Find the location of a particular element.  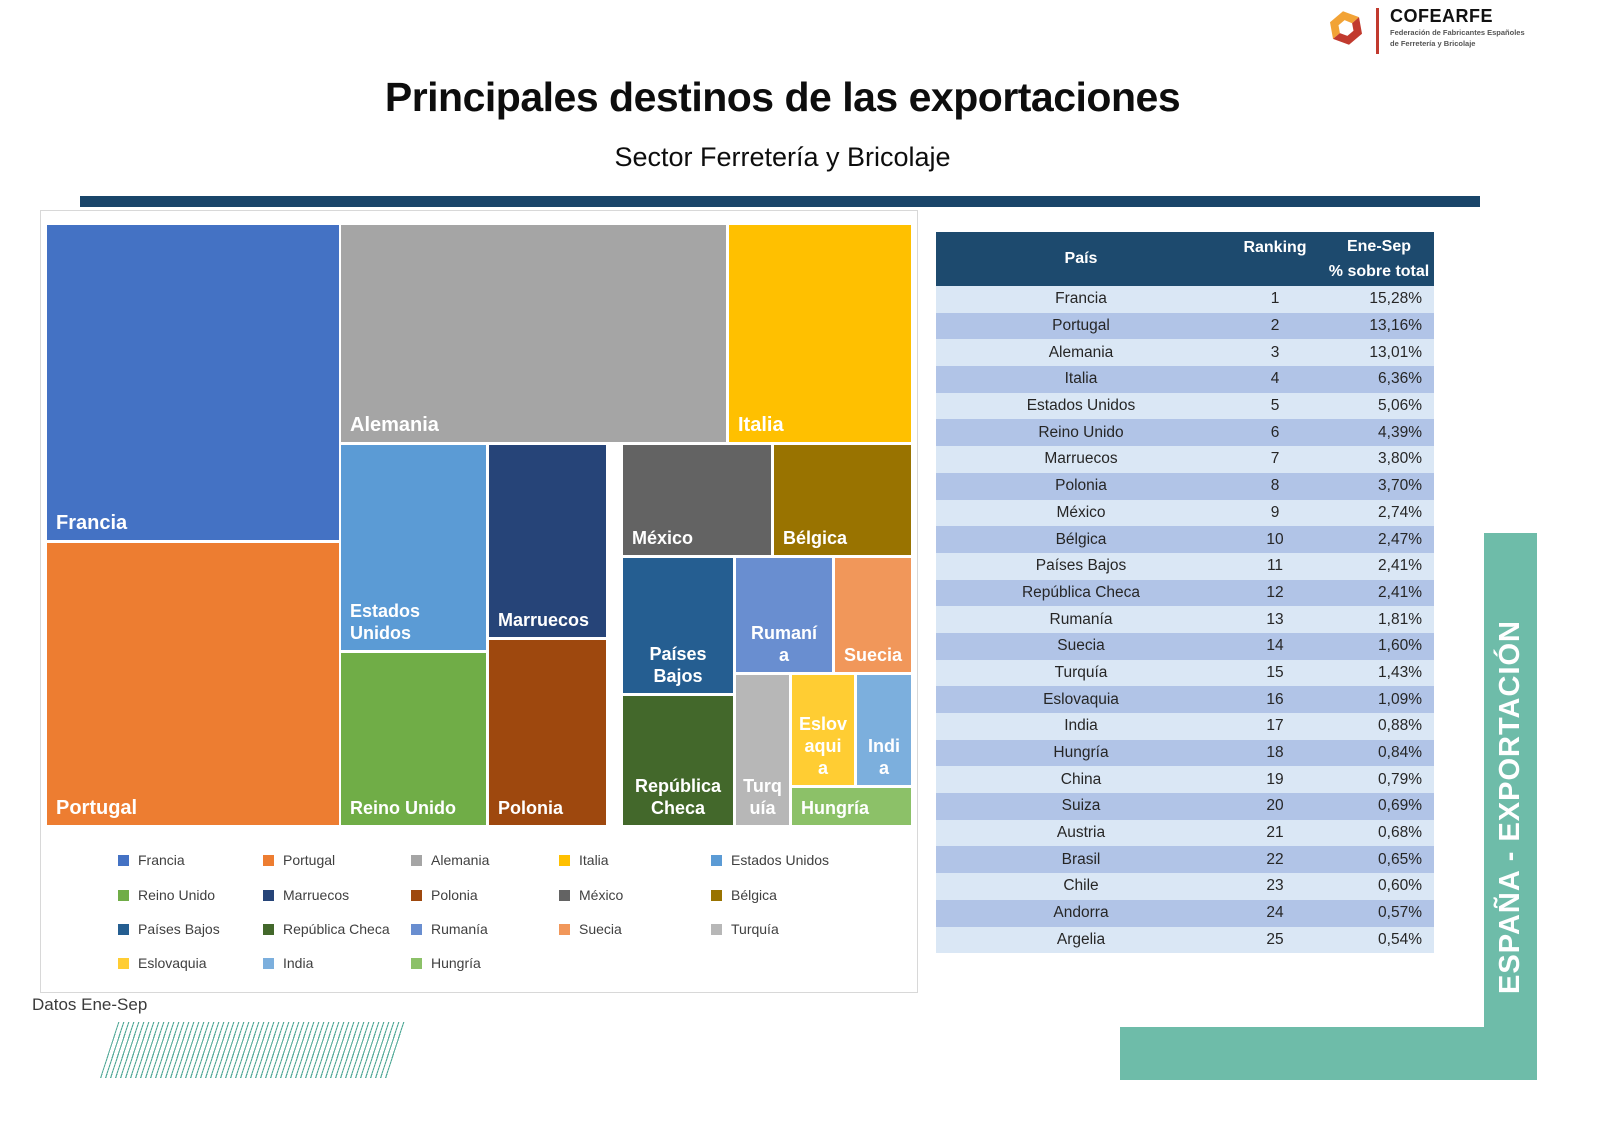

cell-share: 3,70% is located at coordinates (1400, 486).